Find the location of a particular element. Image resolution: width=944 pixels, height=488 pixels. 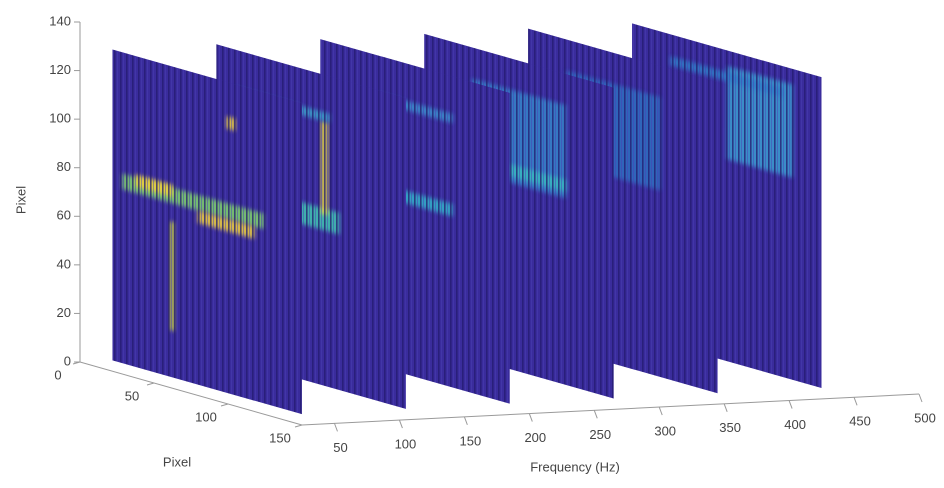

z-tick-label: 100 is located at coordinates (60, 118).